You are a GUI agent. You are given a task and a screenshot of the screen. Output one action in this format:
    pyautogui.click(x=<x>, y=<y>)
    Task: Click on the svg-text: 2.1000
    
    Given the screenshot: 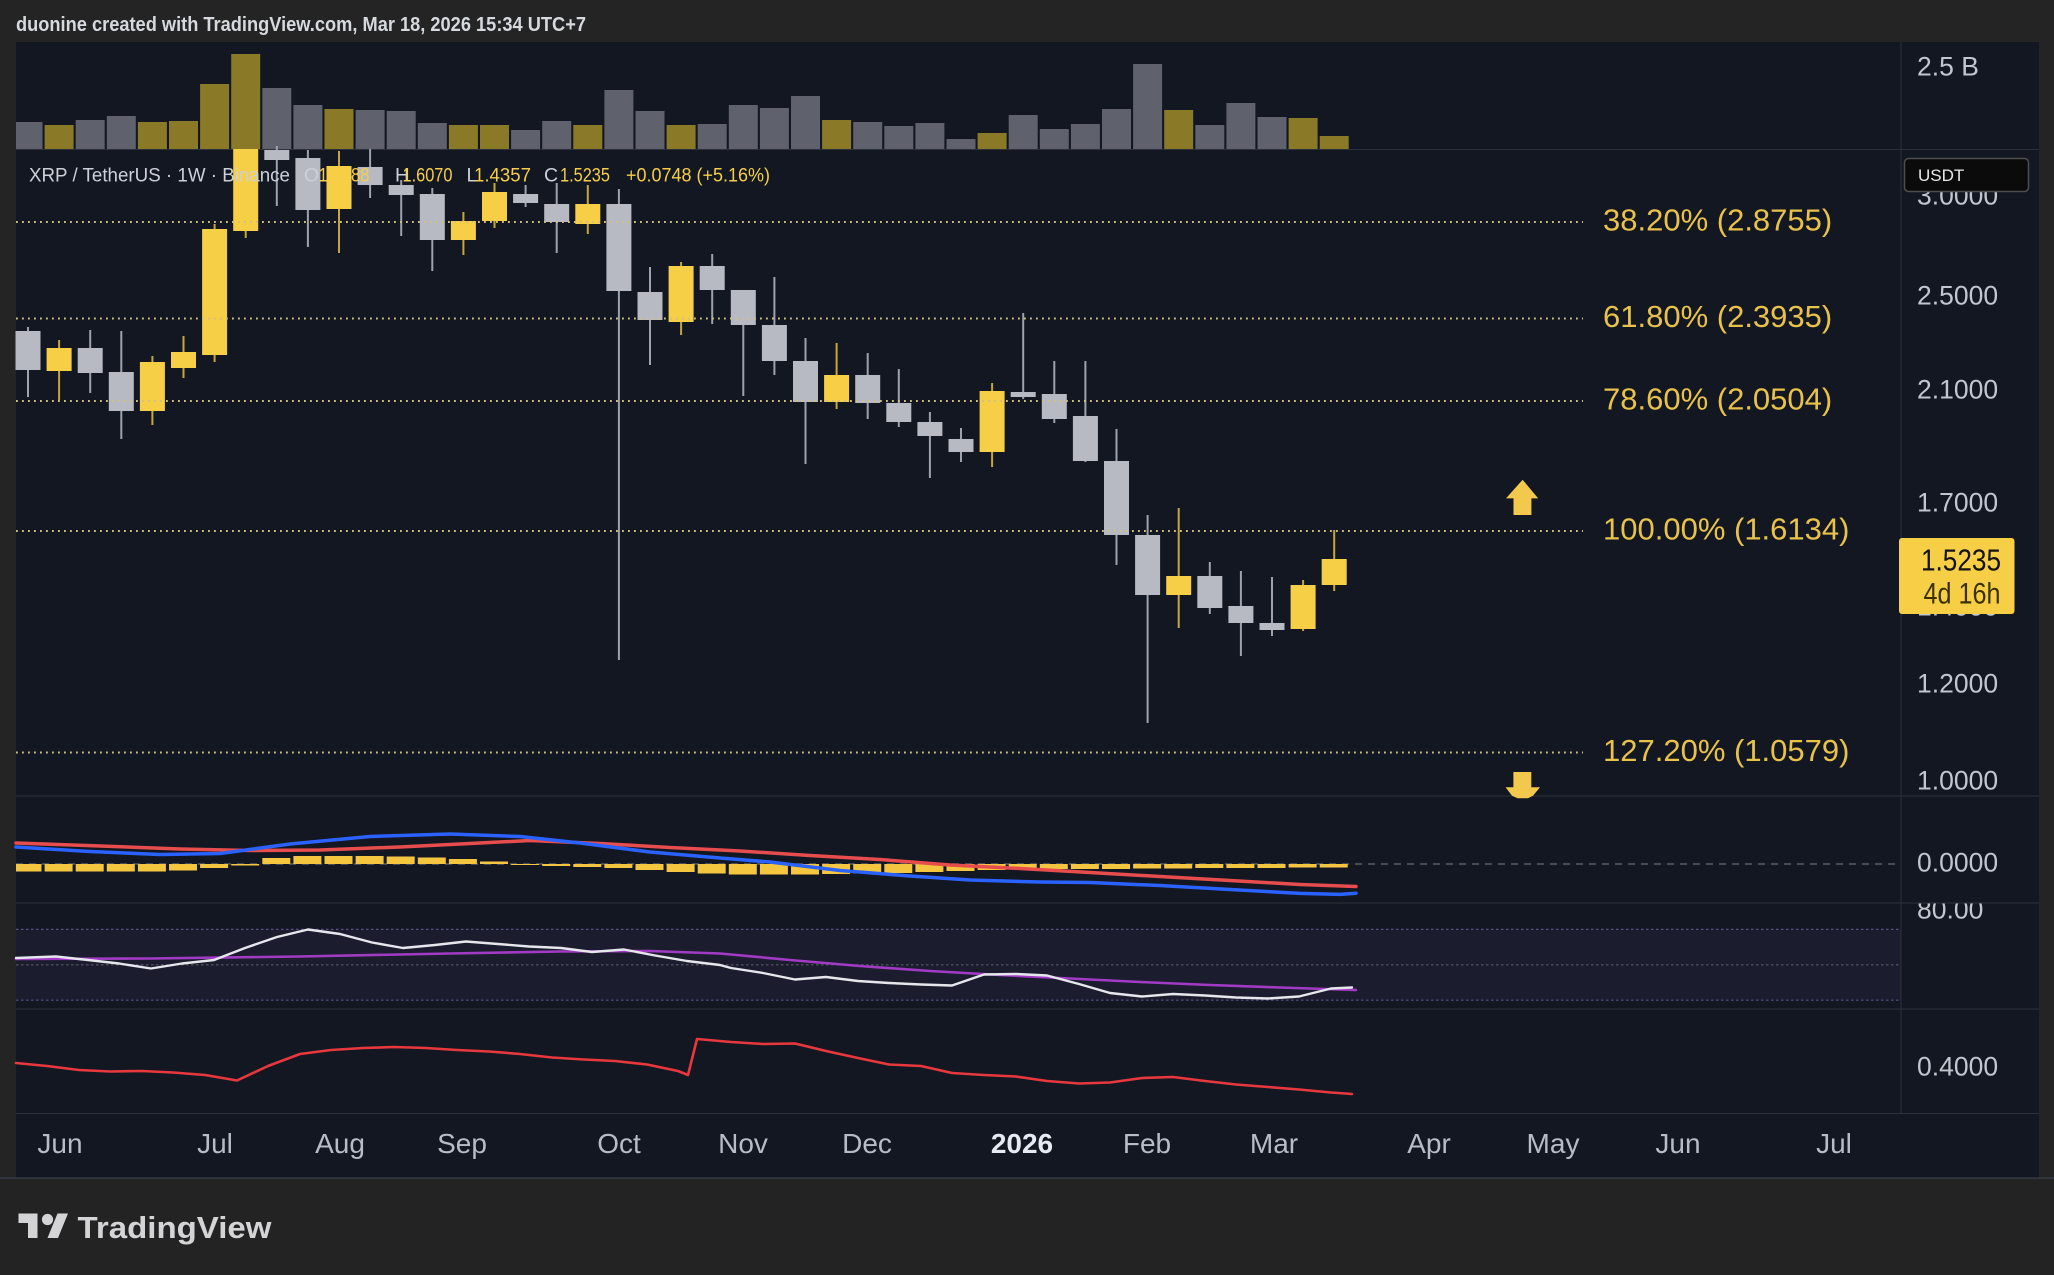 What is the action you would take?
    pyautogui.click(x=1957, y=390)
    